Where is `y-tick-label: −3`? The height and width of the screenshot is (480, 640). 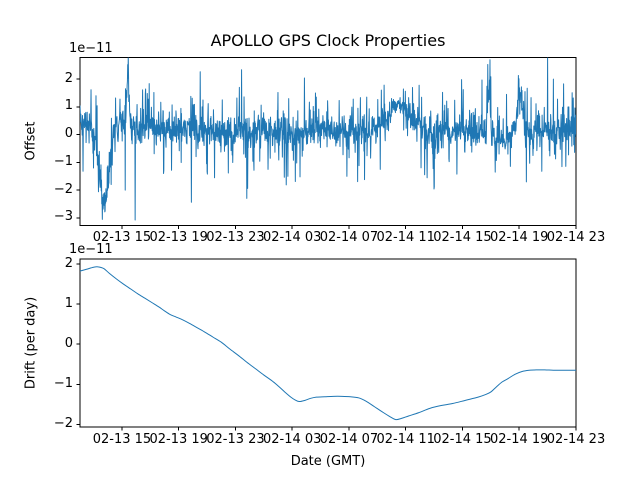
y-tick-label: −3 is located at coordinates (63, 217).